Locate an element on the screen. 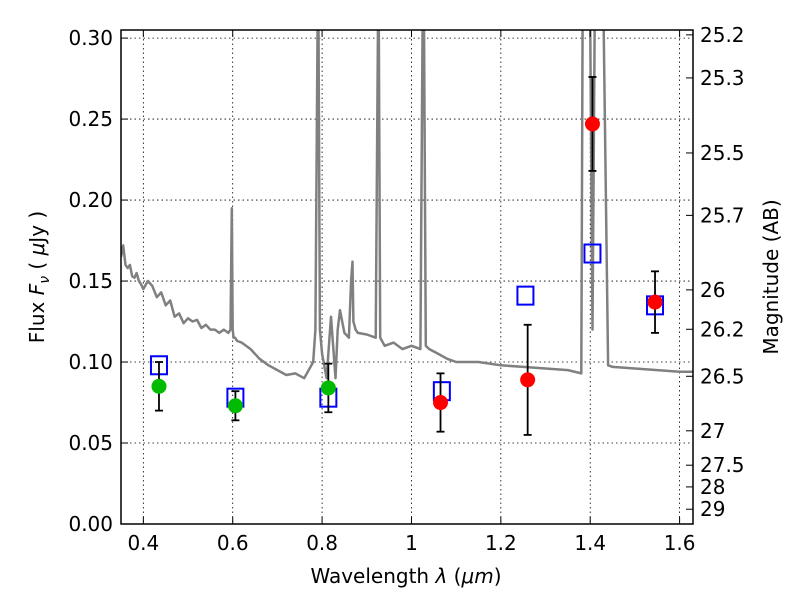 This screenshot has width=800, height=600. y2-axis-label: Magnitude (AB) is located at coordinates (771, 276).